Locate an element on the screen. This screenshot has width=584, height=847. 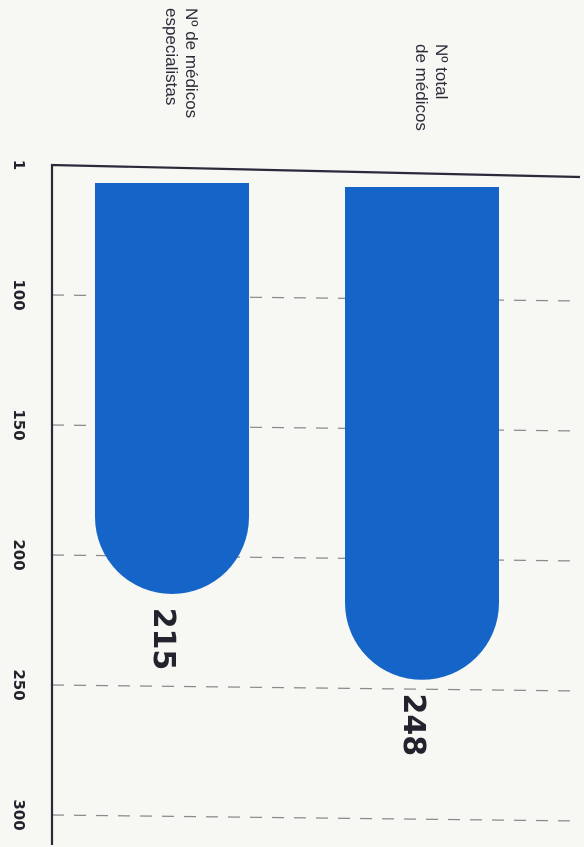
category-label: Nº de médicosespecialistas is located at coordinates (181, 63).